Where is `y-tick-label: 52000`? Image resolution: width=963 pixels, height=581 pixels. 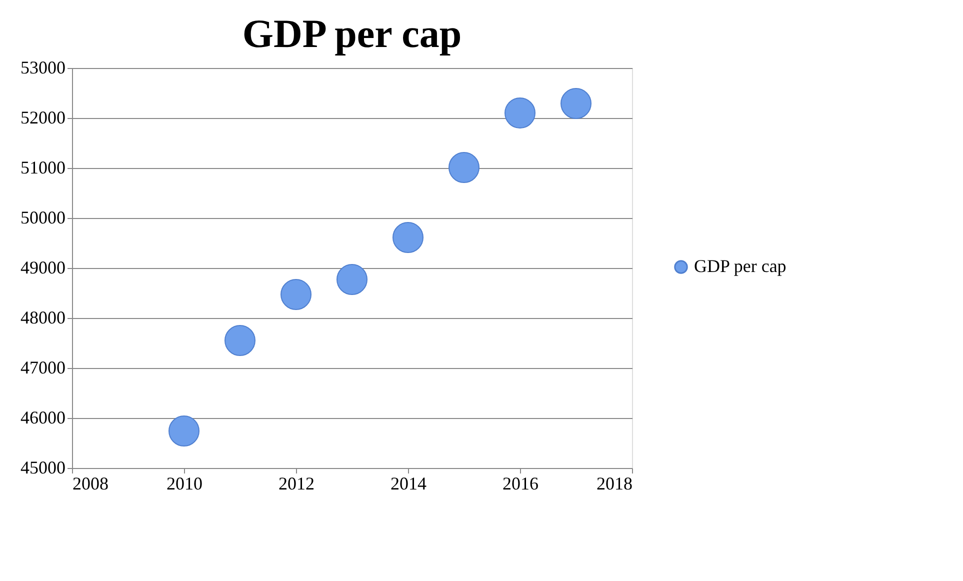
y-tick-label: 52000 is located at coordinates (43, 118).